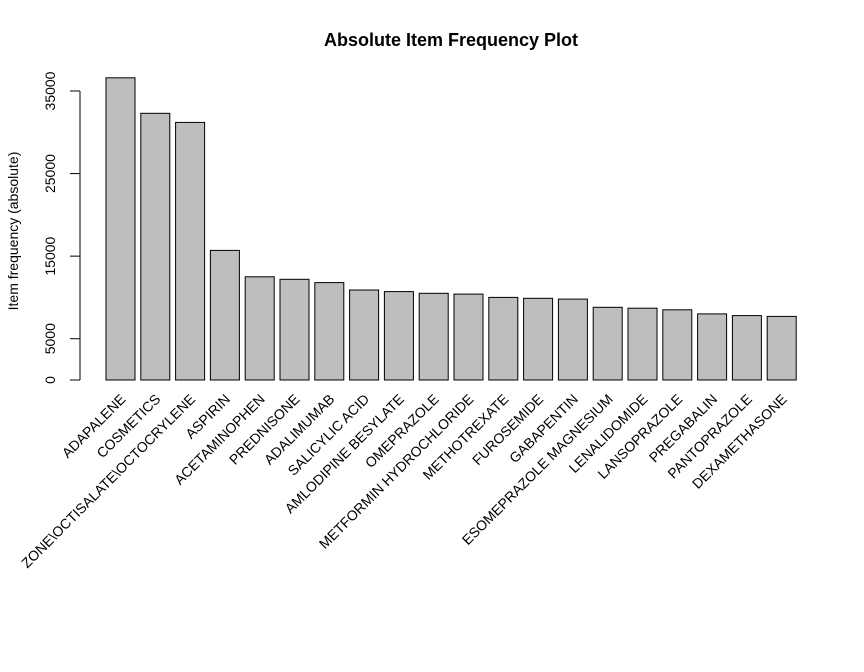 Image resolution: width=864 pixels, height=672 pixels. Describe the element at coordinates (50, 90) in the screenshot. I see `y-tick-label: 35000` at that location.